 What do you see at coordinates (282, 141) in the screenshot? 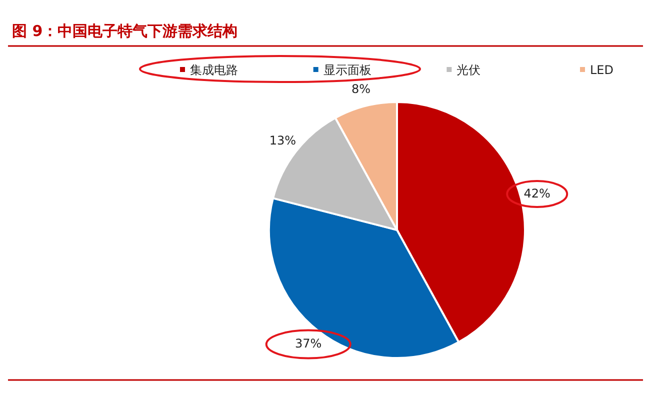
I see `data-label: 13%` at bounding box center [282, 141].